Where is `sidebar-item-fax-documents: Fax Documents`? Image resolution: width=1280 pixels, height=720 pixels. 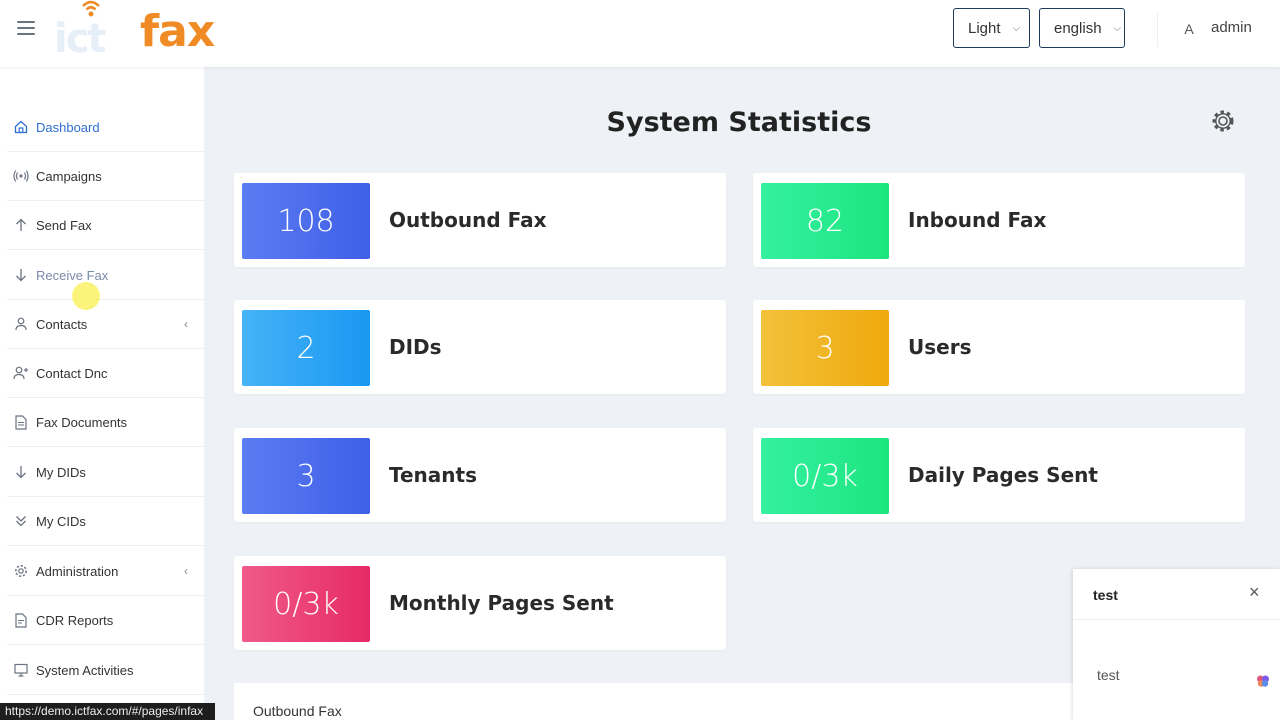
sidebar-item-fax-documents: Fax Documents is located at coordinates (105, 422).